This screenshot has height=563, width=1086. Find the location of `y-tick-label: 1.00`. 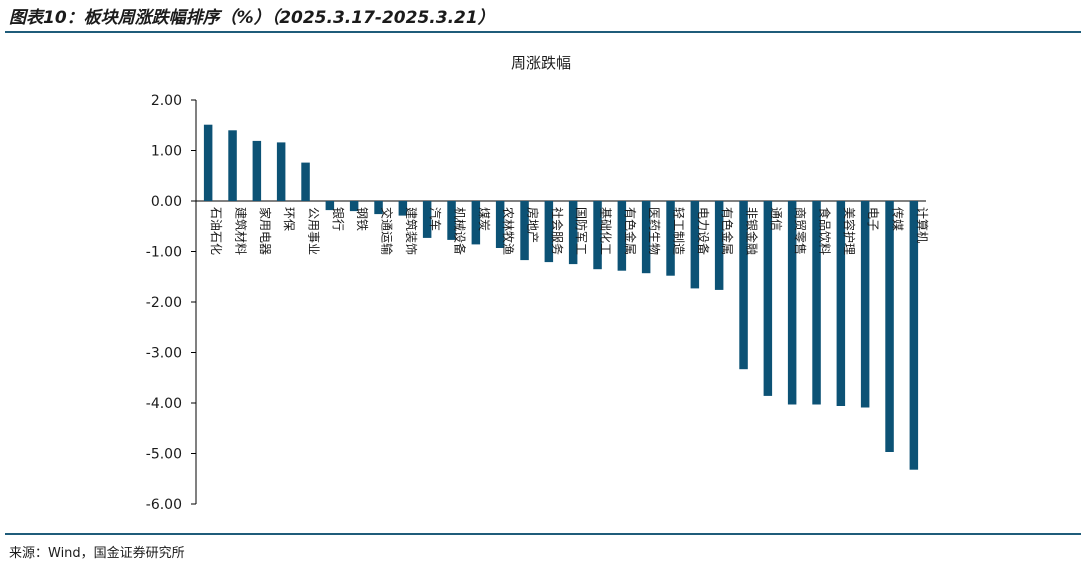

y-tick-label: 1.00 is located at coordinates (166, 152).